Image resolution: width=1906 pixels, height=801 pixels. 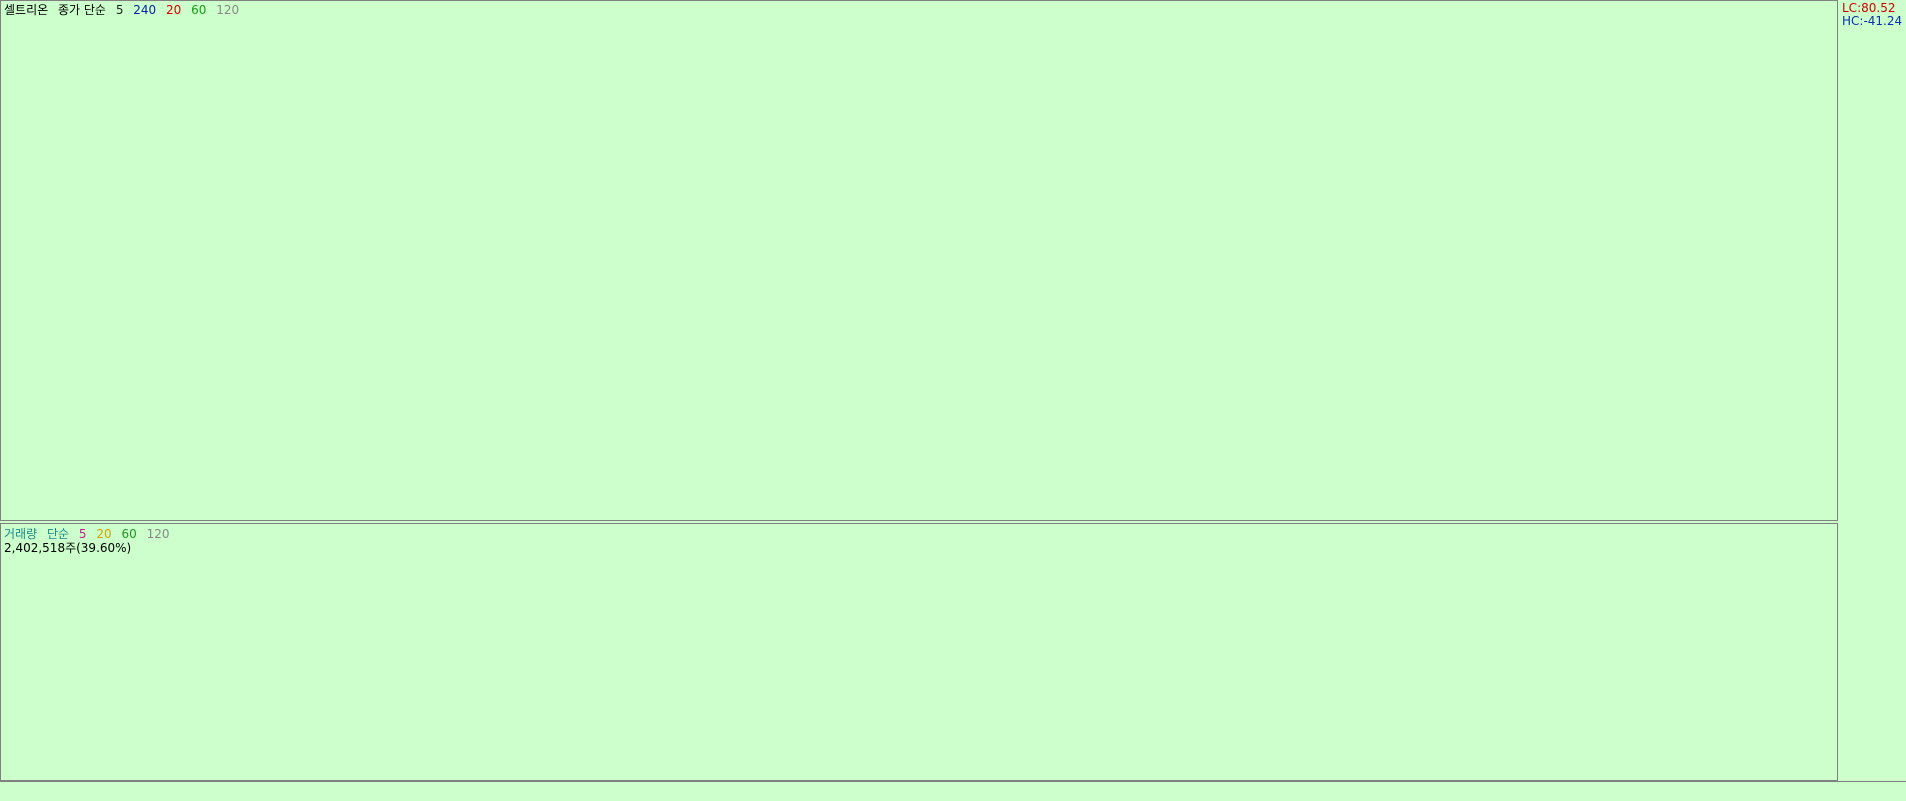 What do you see at coordinates (68, 548) in the screenshot?
I see `volume-info: 2,402,518주(39.60%)` at bounding box center [68, 548].